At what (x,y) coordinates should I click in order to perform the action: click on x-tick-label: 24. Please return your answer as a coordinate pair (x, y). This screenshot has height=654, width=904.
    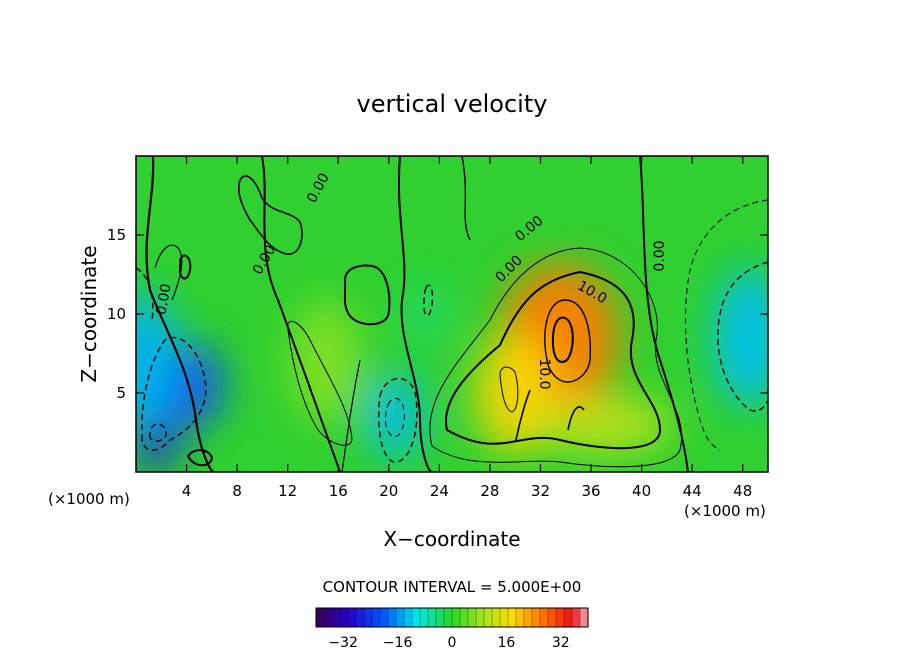
    Looking at the image, I should click on (439, 491).